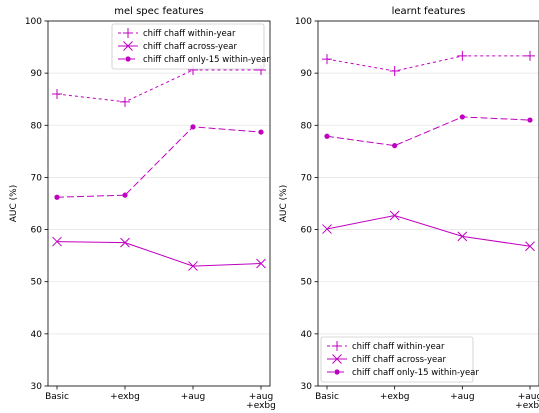 This screenshot has width=539, height=413. I want to click on chart-title: learnt features, so click(429, 11).